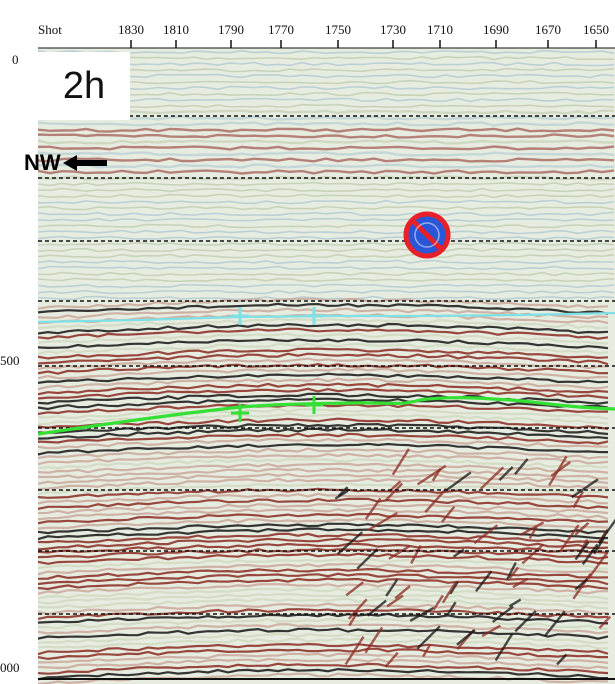 This screenshot has height=684, width=615. I want to click on shot-tick-label: 1790, so click(231, 29).